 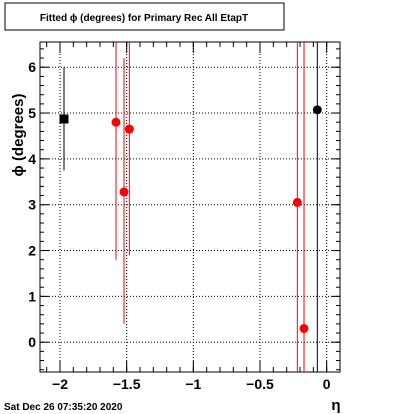 I want to click on x-tick-label: −1.5, so click(x=127, y=384).